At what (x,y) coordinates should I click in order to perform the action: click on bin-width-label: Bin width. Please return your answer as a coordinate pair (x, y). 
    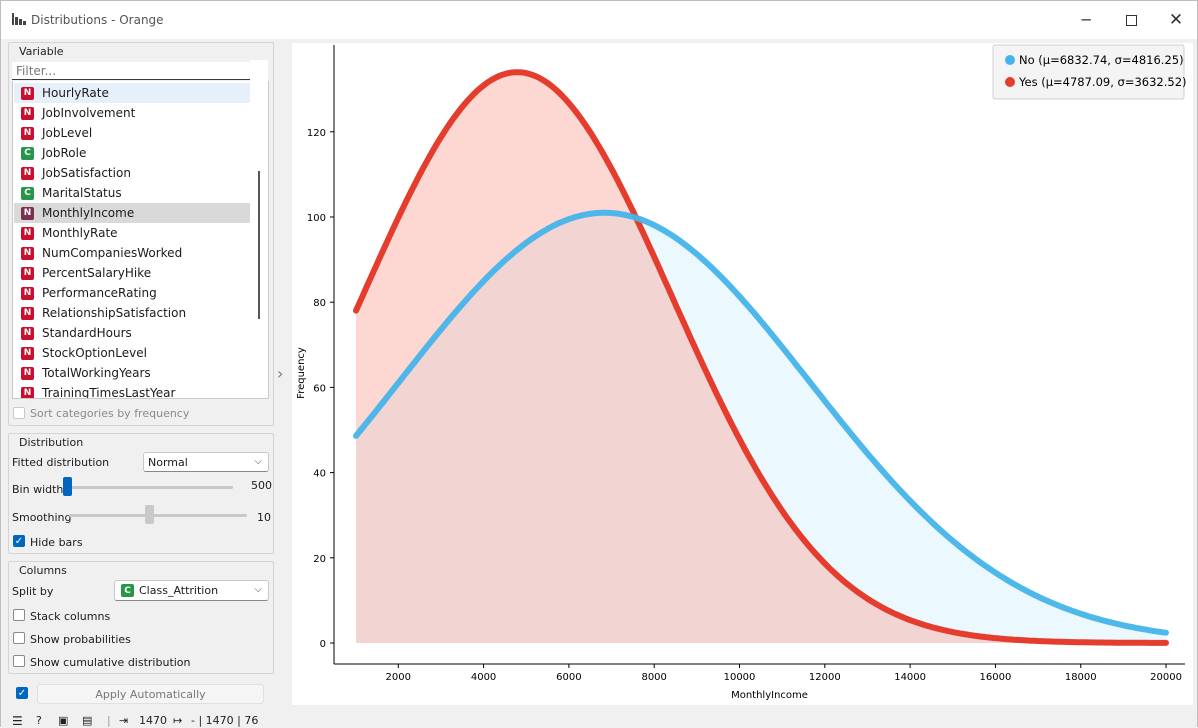
    Looking at the image, I should click on (38, 489).